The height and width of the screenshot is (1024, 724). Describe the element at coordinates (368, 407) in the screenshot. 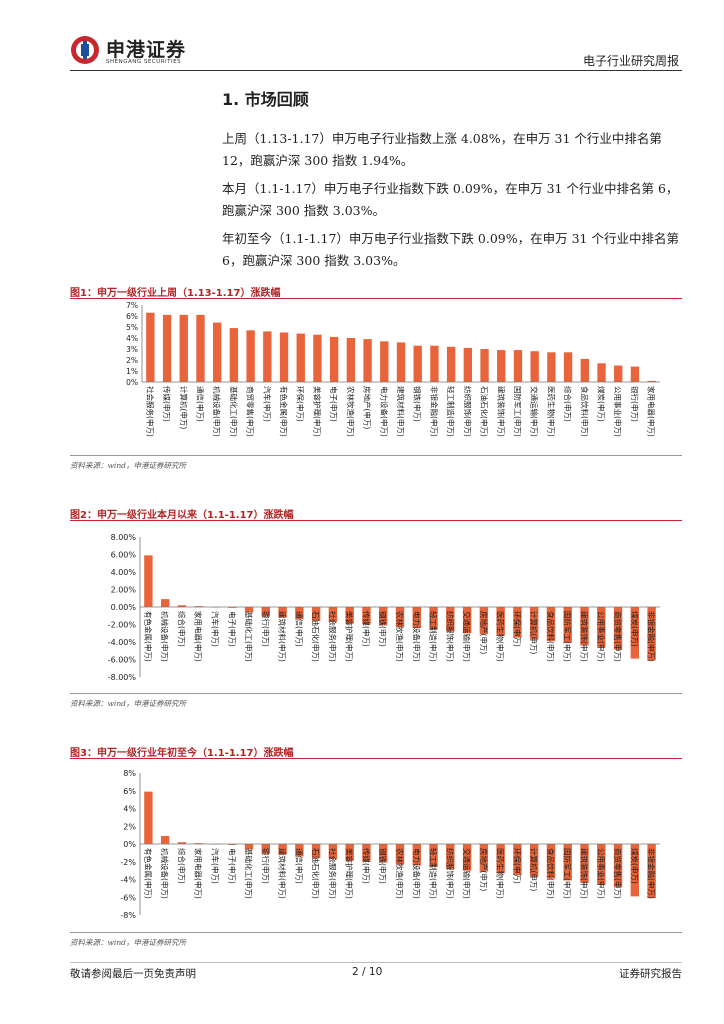

I see `x-category-label: 房地产(申万)` at that location.